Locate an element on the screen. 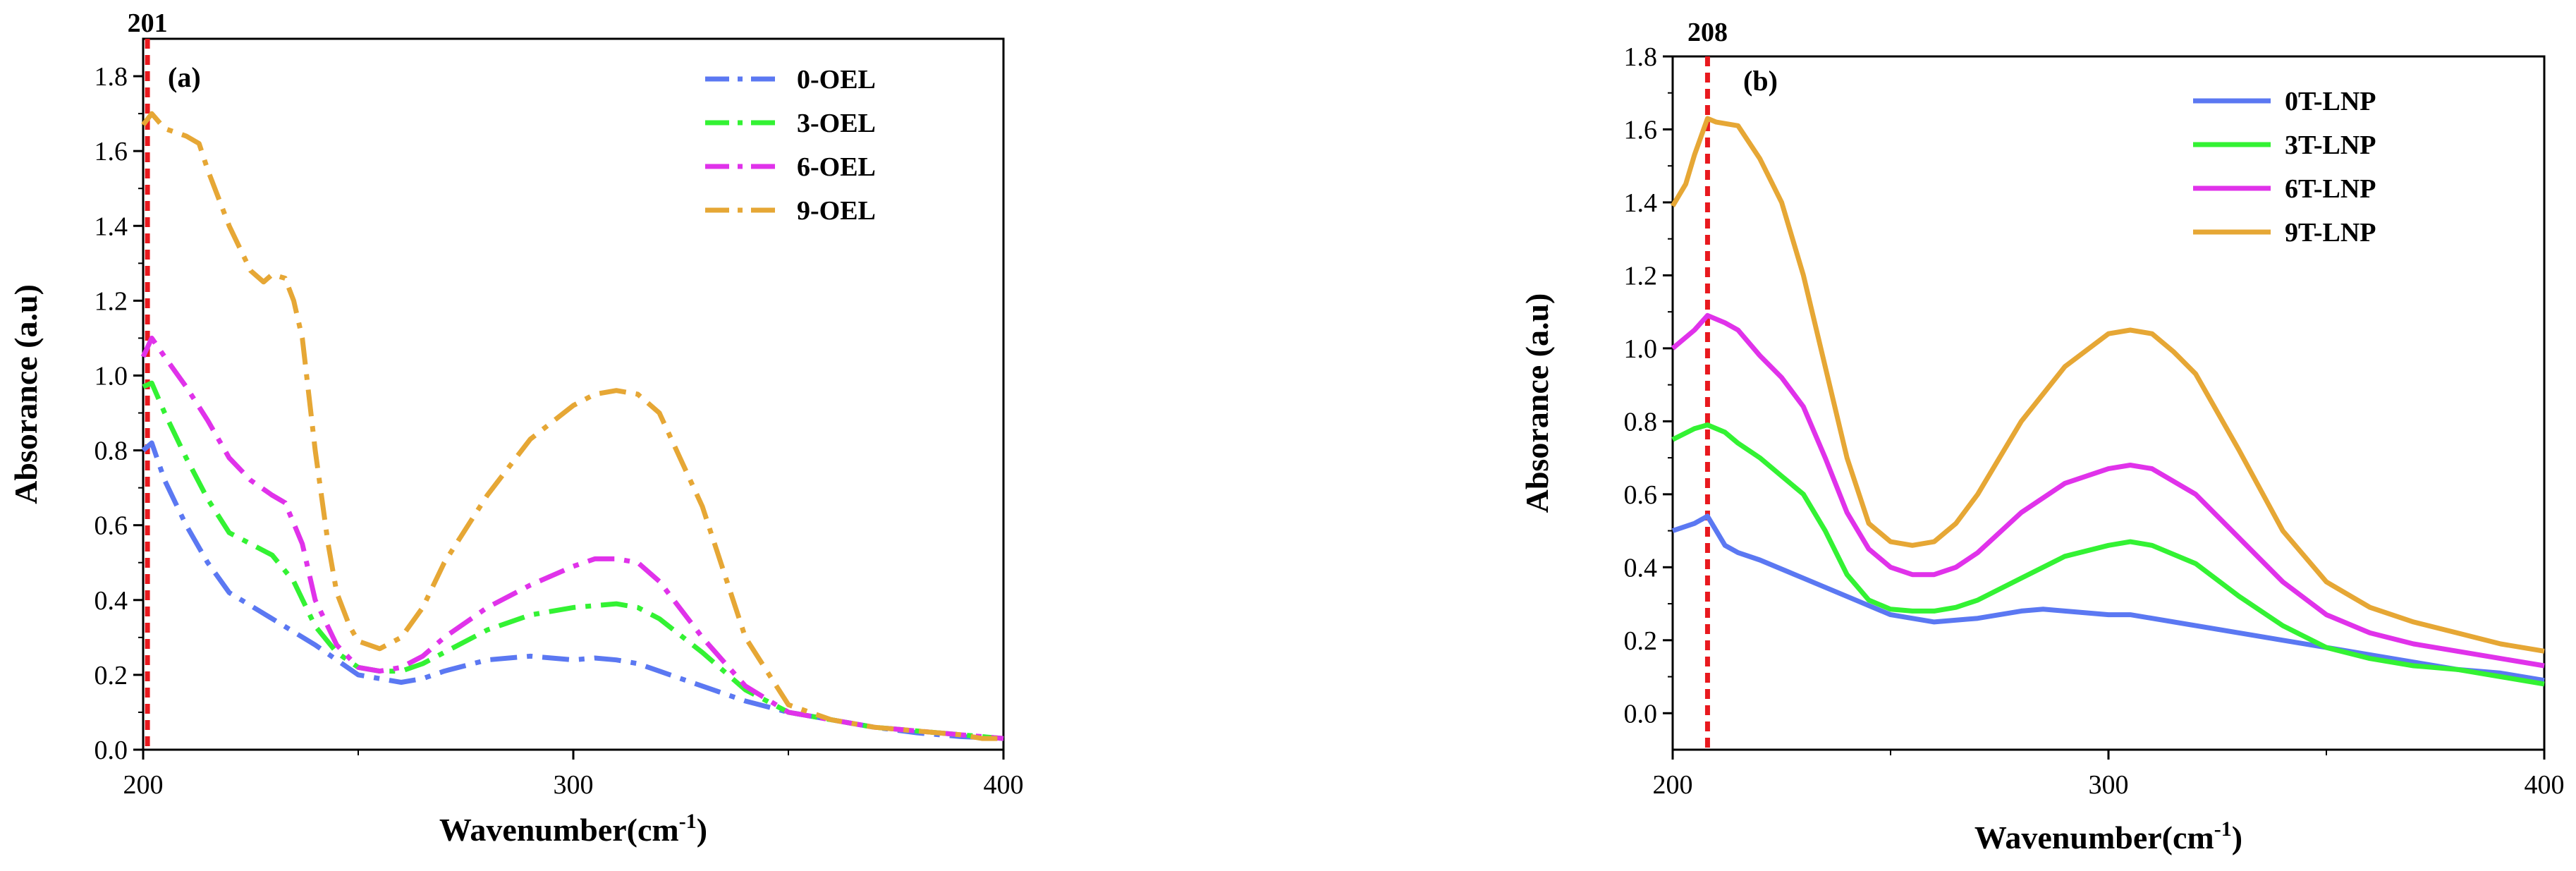  x-tick-label-b: 300 is located at coordinates (2109, 785).